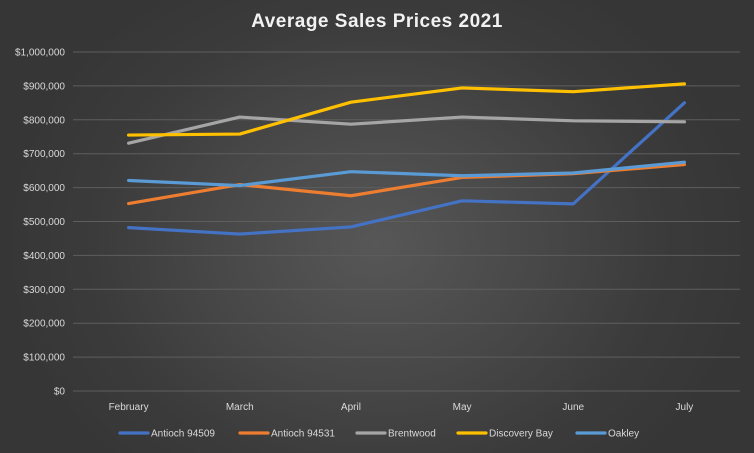  I want to click on legend-label: Antioch 94509, so click(183, 434).